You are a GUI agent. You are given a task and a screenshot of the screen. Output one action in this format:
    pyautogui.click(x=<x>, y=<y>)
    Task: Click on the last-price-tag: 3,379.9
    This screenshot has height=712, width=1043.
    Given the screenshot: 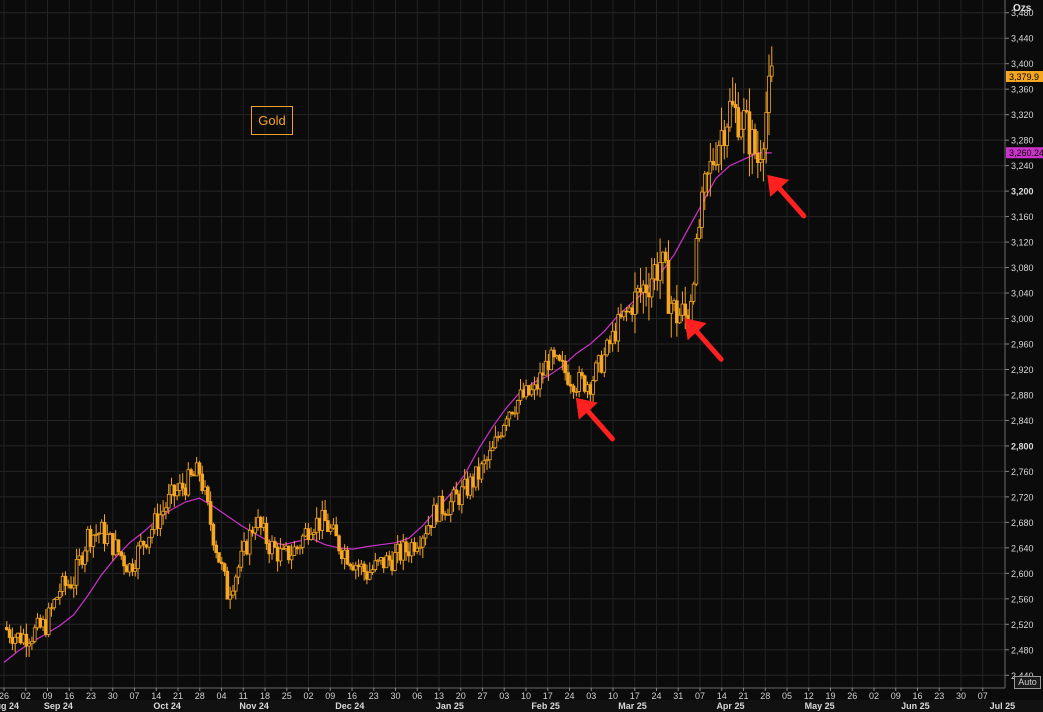 What is the action you would take?
    pyautogui.click(x=1024, y=77)
    